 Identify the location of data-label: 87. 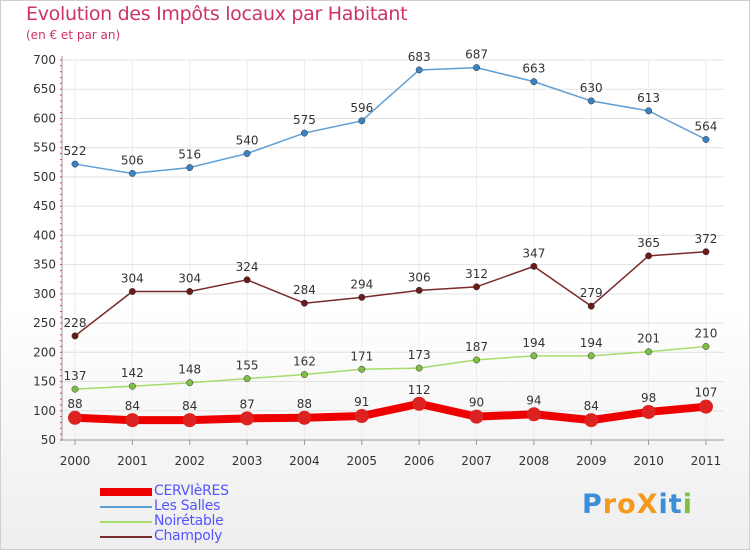
(246, 404).